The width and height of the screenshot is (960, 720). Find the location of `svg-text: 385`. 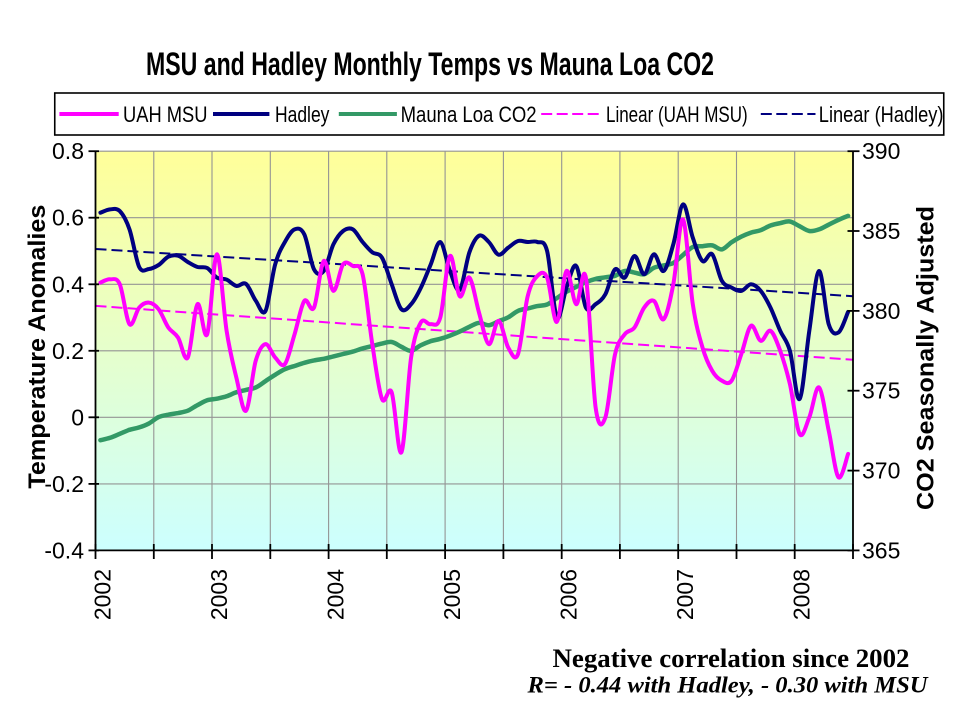

svg-text: 385 is located at coordinates (881, 231).